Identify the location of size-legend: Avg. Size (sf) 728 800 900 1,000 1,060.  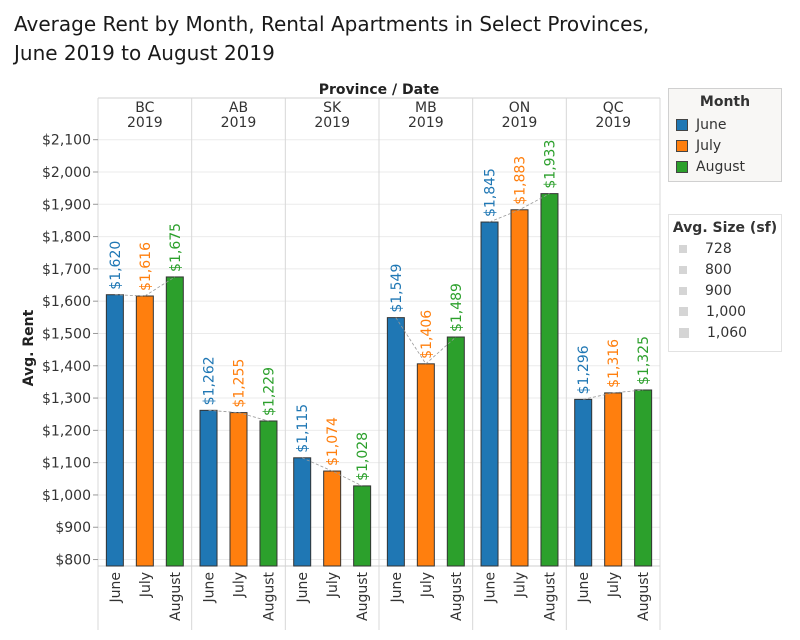
(725, 283).